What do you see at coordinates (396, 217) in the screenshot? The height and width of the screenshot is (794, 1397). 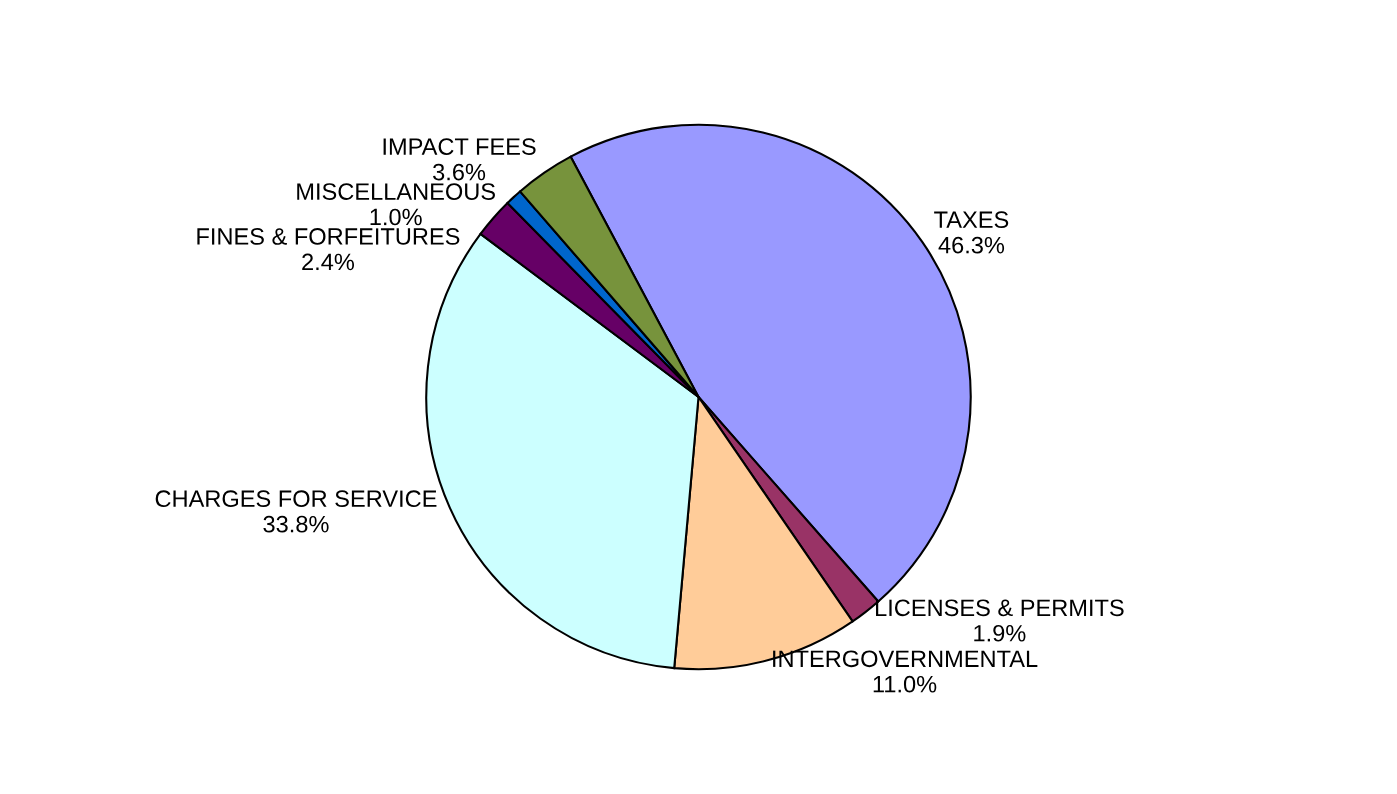 I see `data-label: 1.0%` at bounding box center [396, 217].